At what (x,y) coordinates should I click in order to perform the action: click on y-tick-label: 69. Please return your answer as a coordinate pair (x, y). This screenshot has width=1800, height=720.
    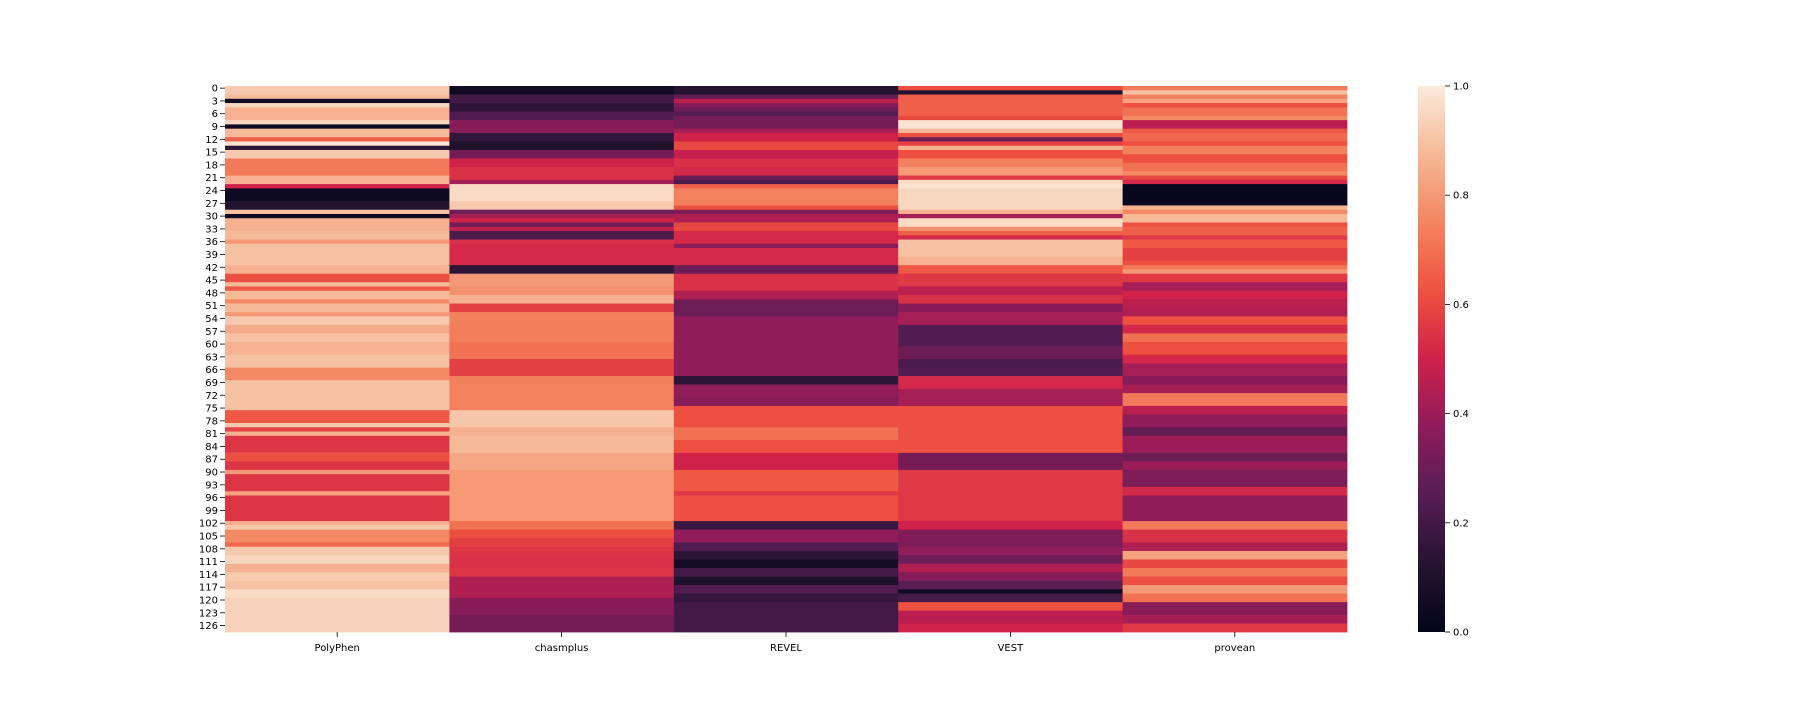
    Looking at the image, I should click on (211, 383).